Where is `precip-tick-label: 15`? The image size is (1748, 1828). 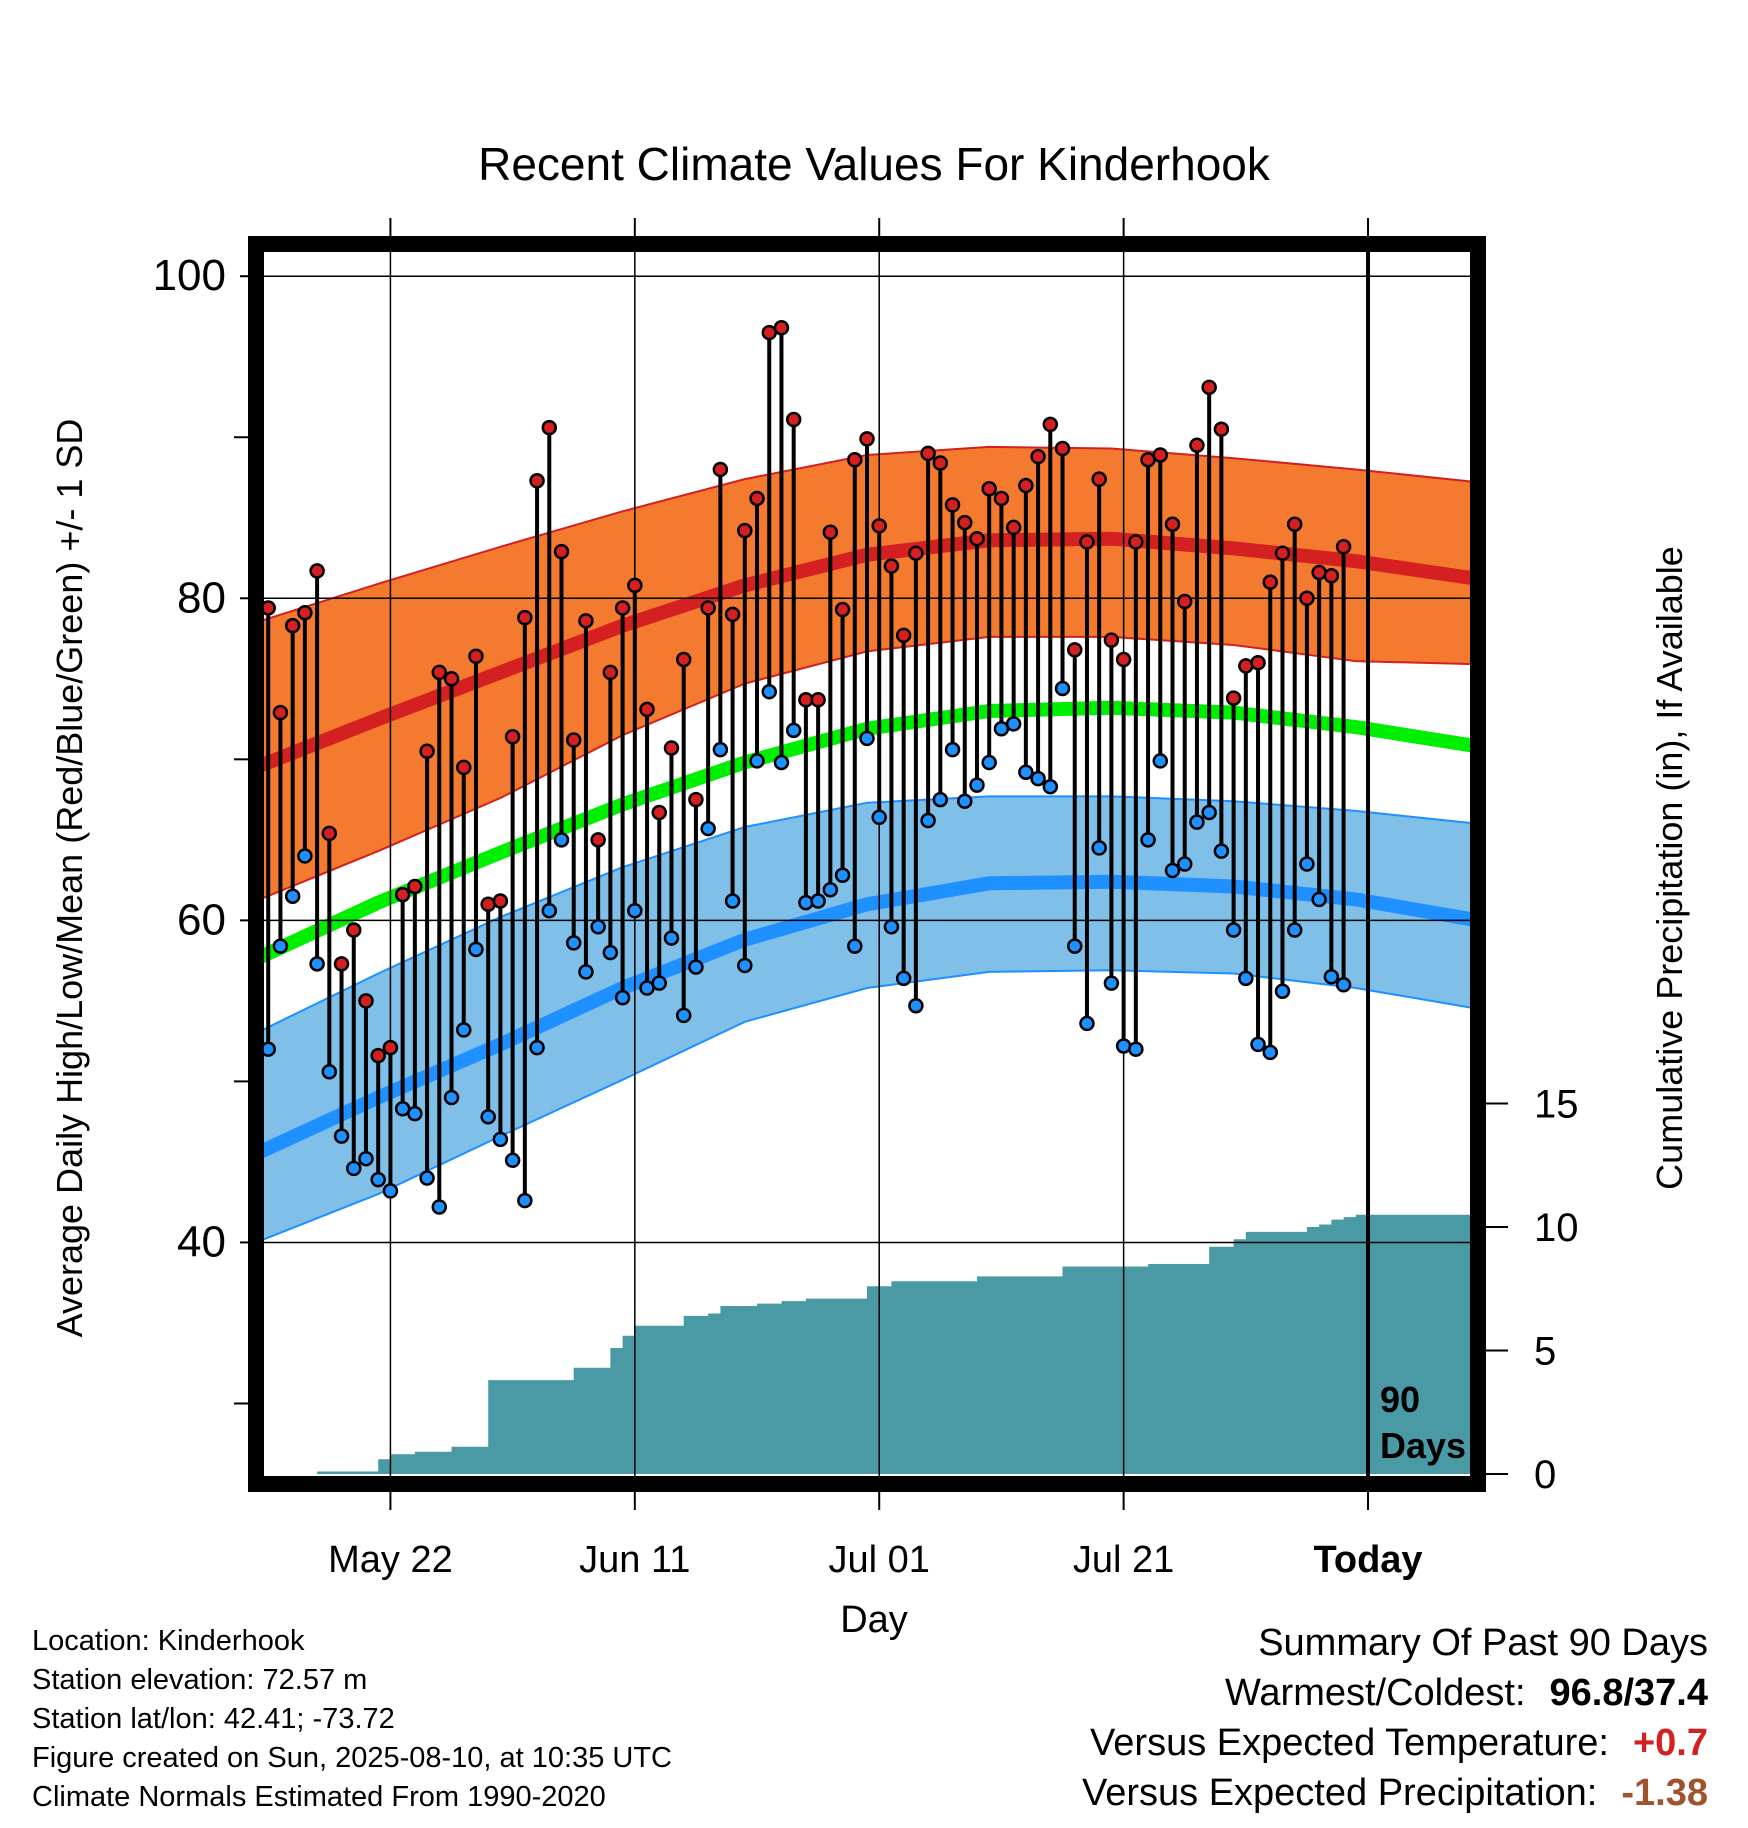 precip-tick-label: 15 is located at coordinates (1556, 1105).